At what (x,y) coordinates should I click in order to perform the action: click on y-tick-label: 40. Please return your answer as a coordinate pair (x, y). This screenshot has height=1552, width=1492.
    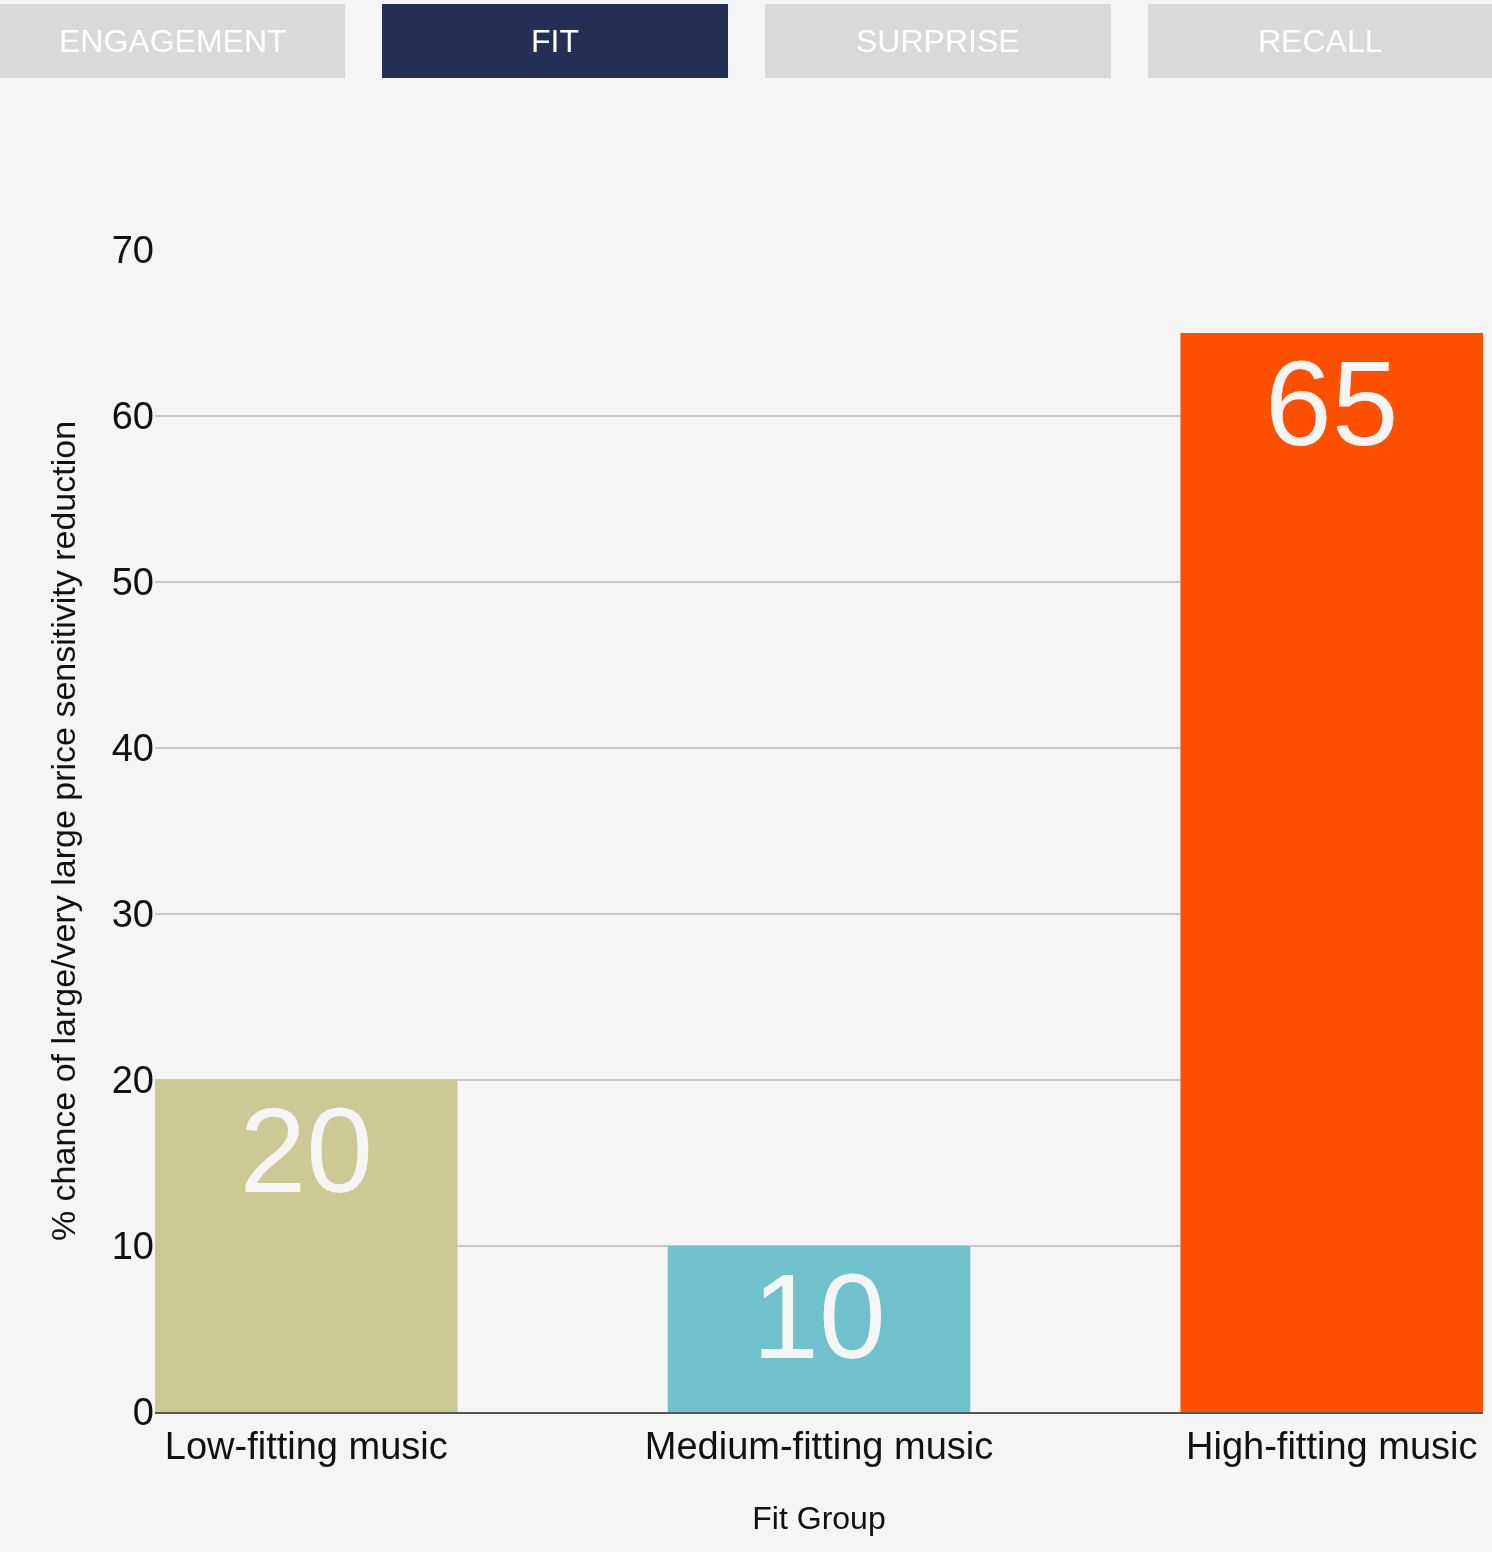
    Looking at the image, I should click on (132, 748).